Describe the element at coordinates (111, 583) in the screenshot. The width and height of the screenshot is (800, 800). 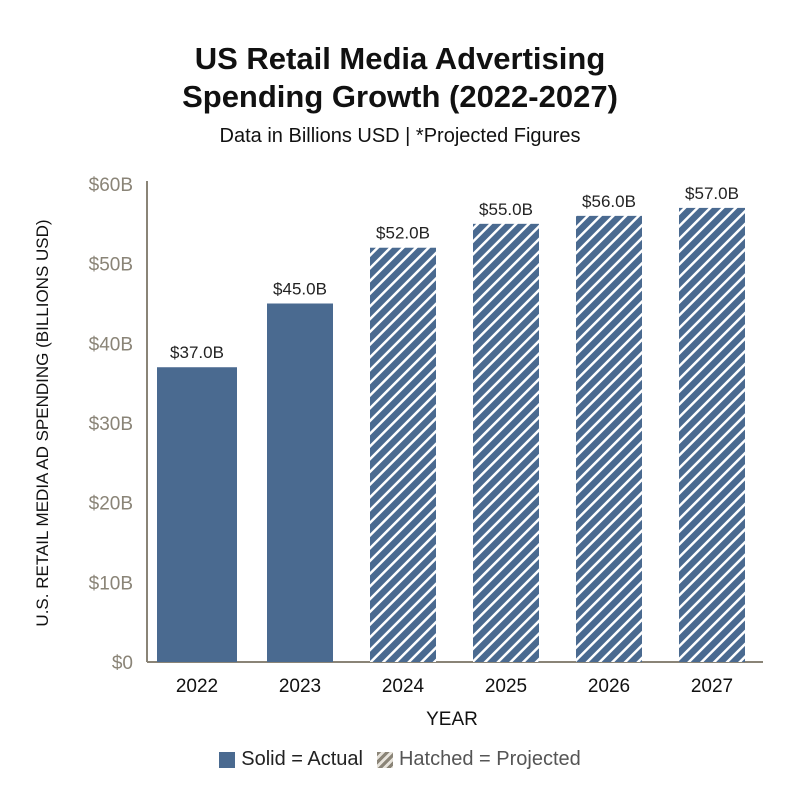
I see `y-tick-label: $10B` at that location.